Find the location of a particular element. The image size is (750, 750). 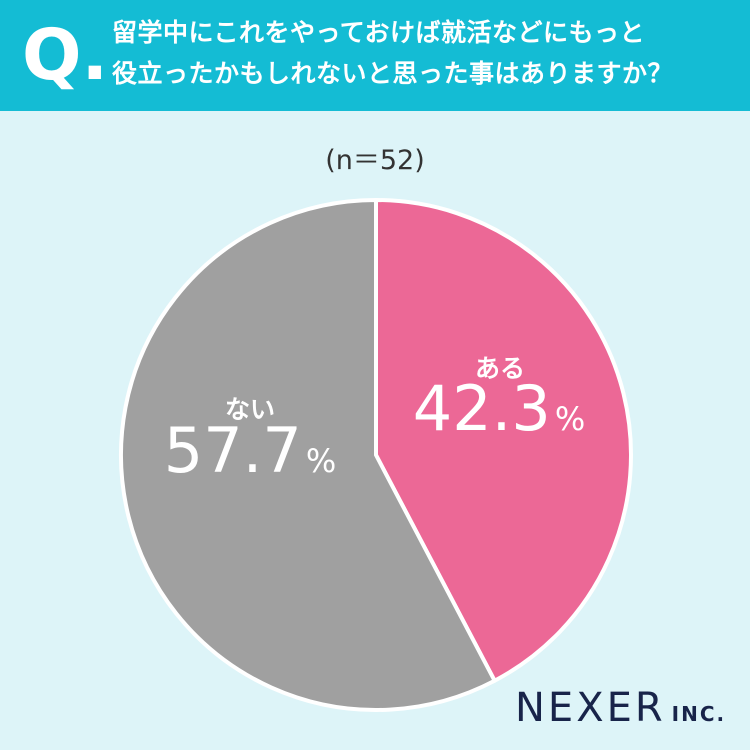

slice-value-label: 57.7% is located at coordinates (250, 450).